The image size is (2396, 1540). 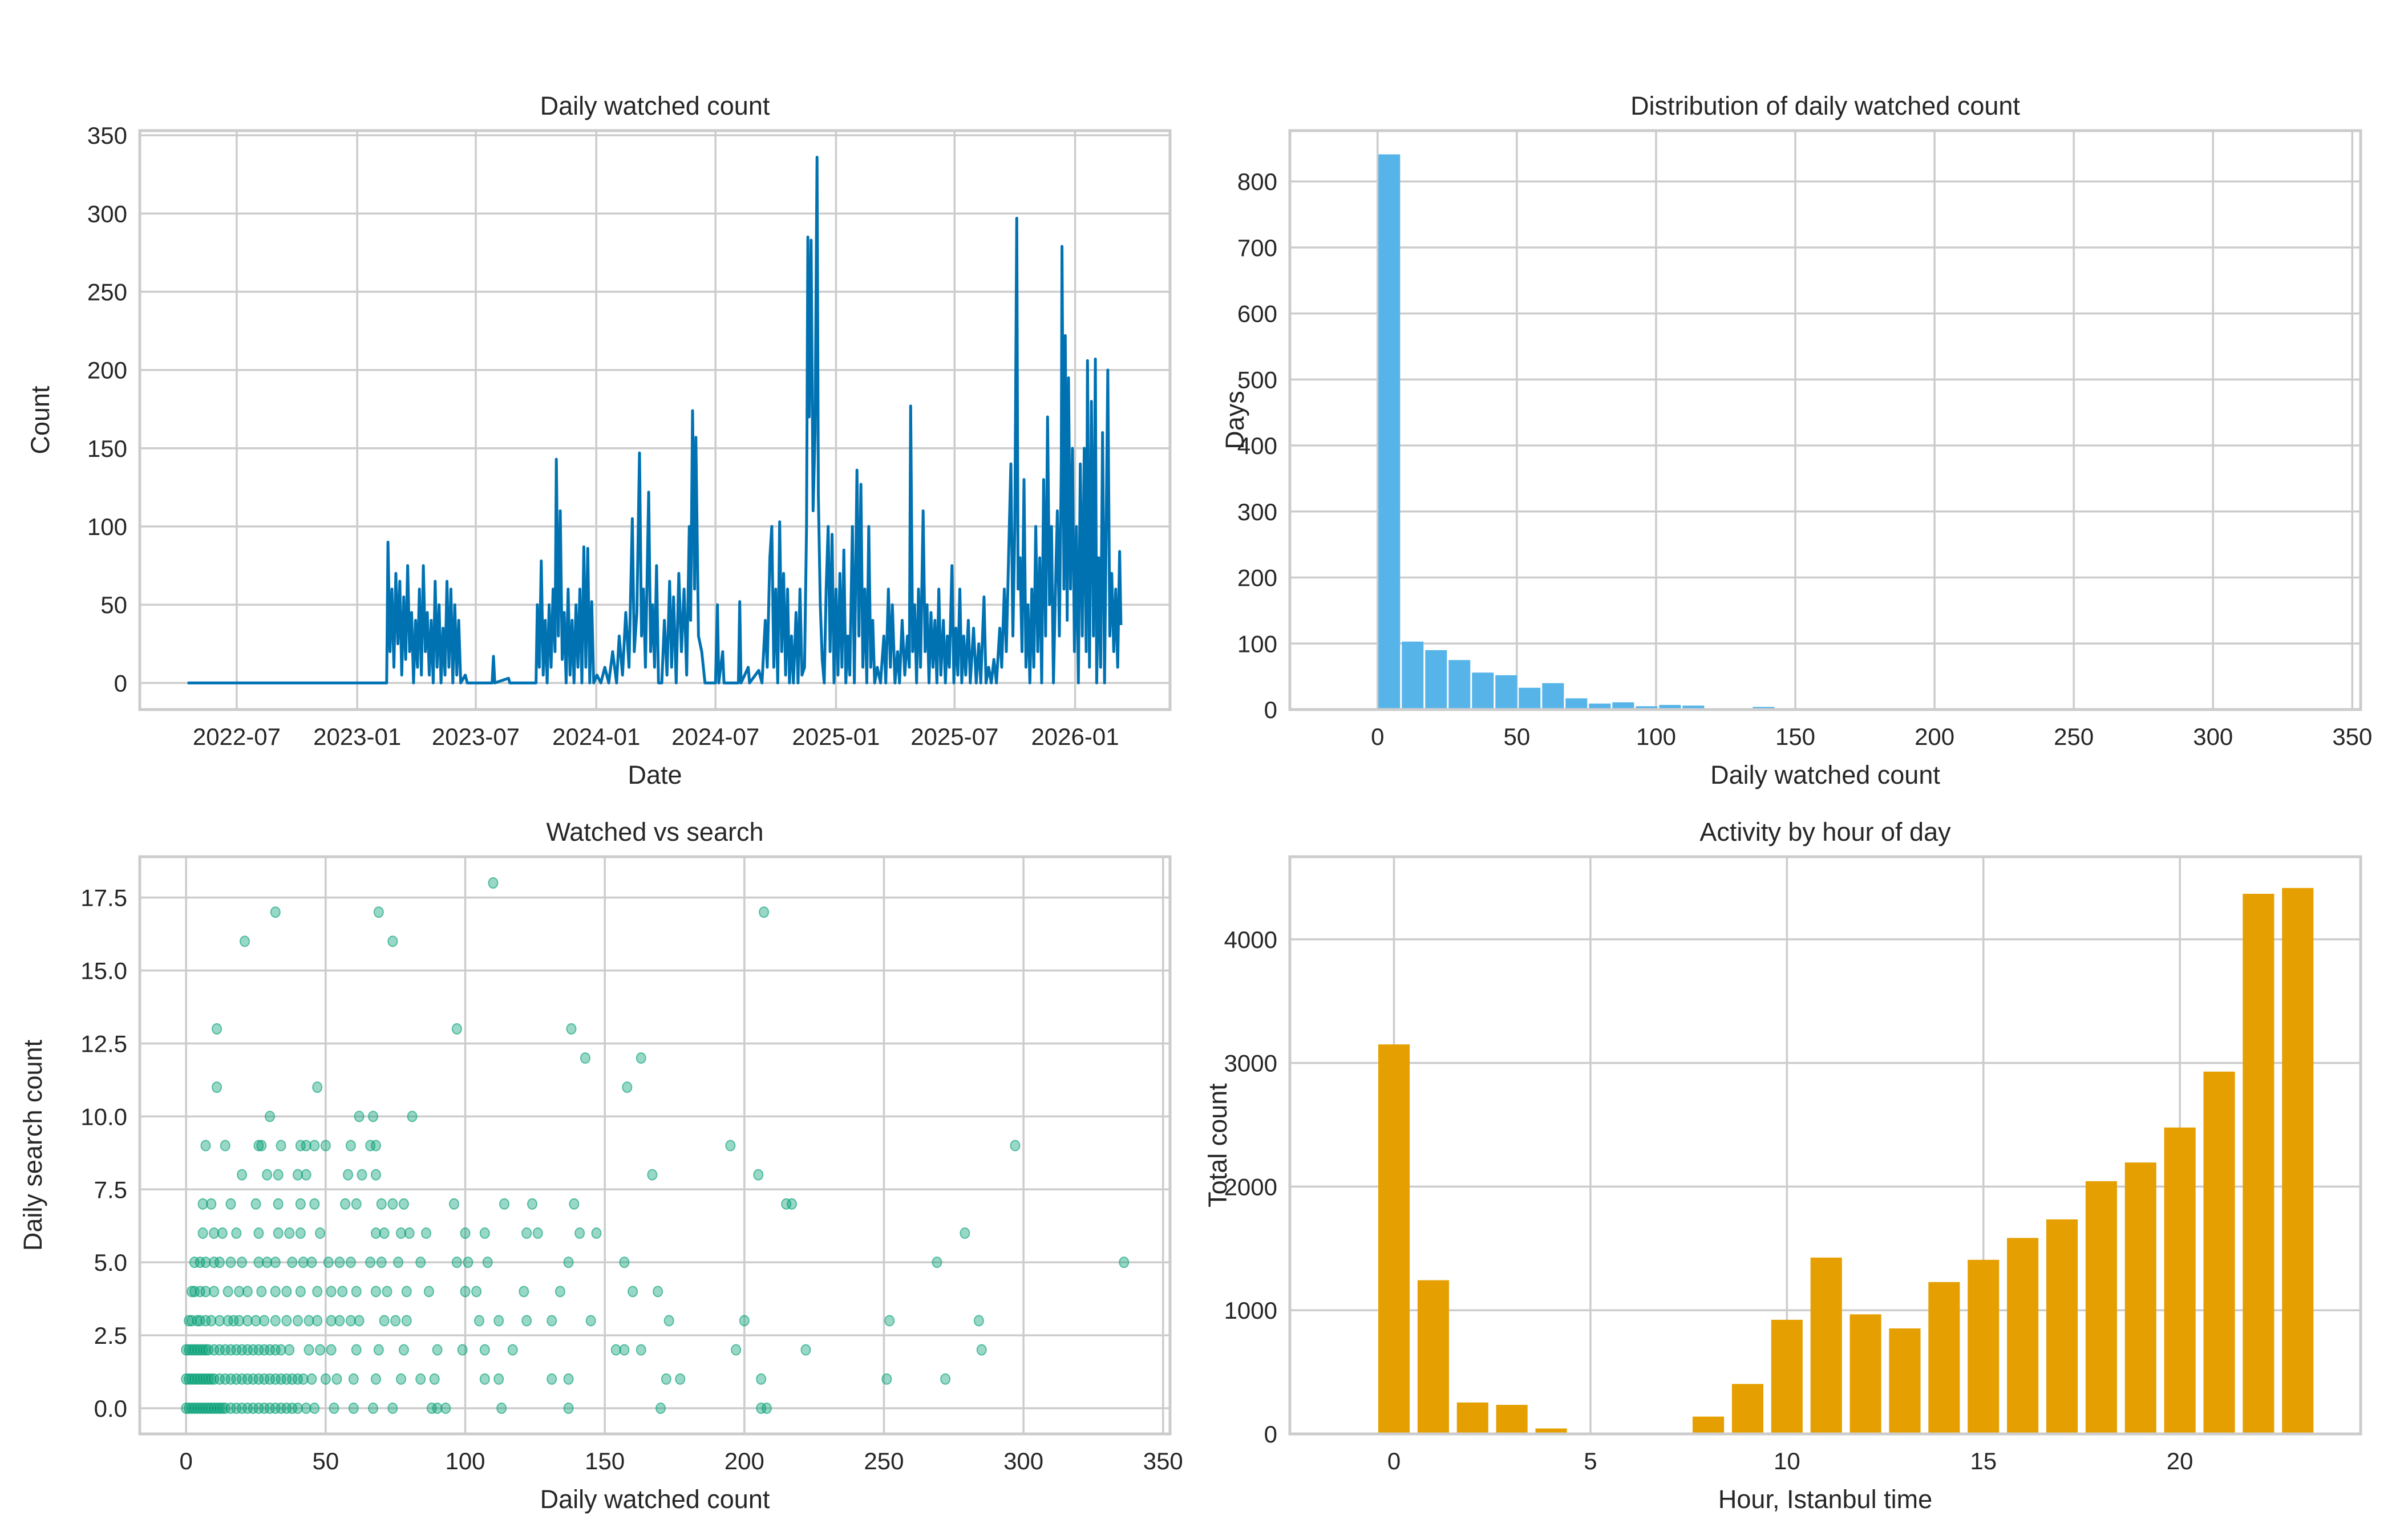 I want to click on y-axis-label: Daily search count, so click(x=32, y=1145).